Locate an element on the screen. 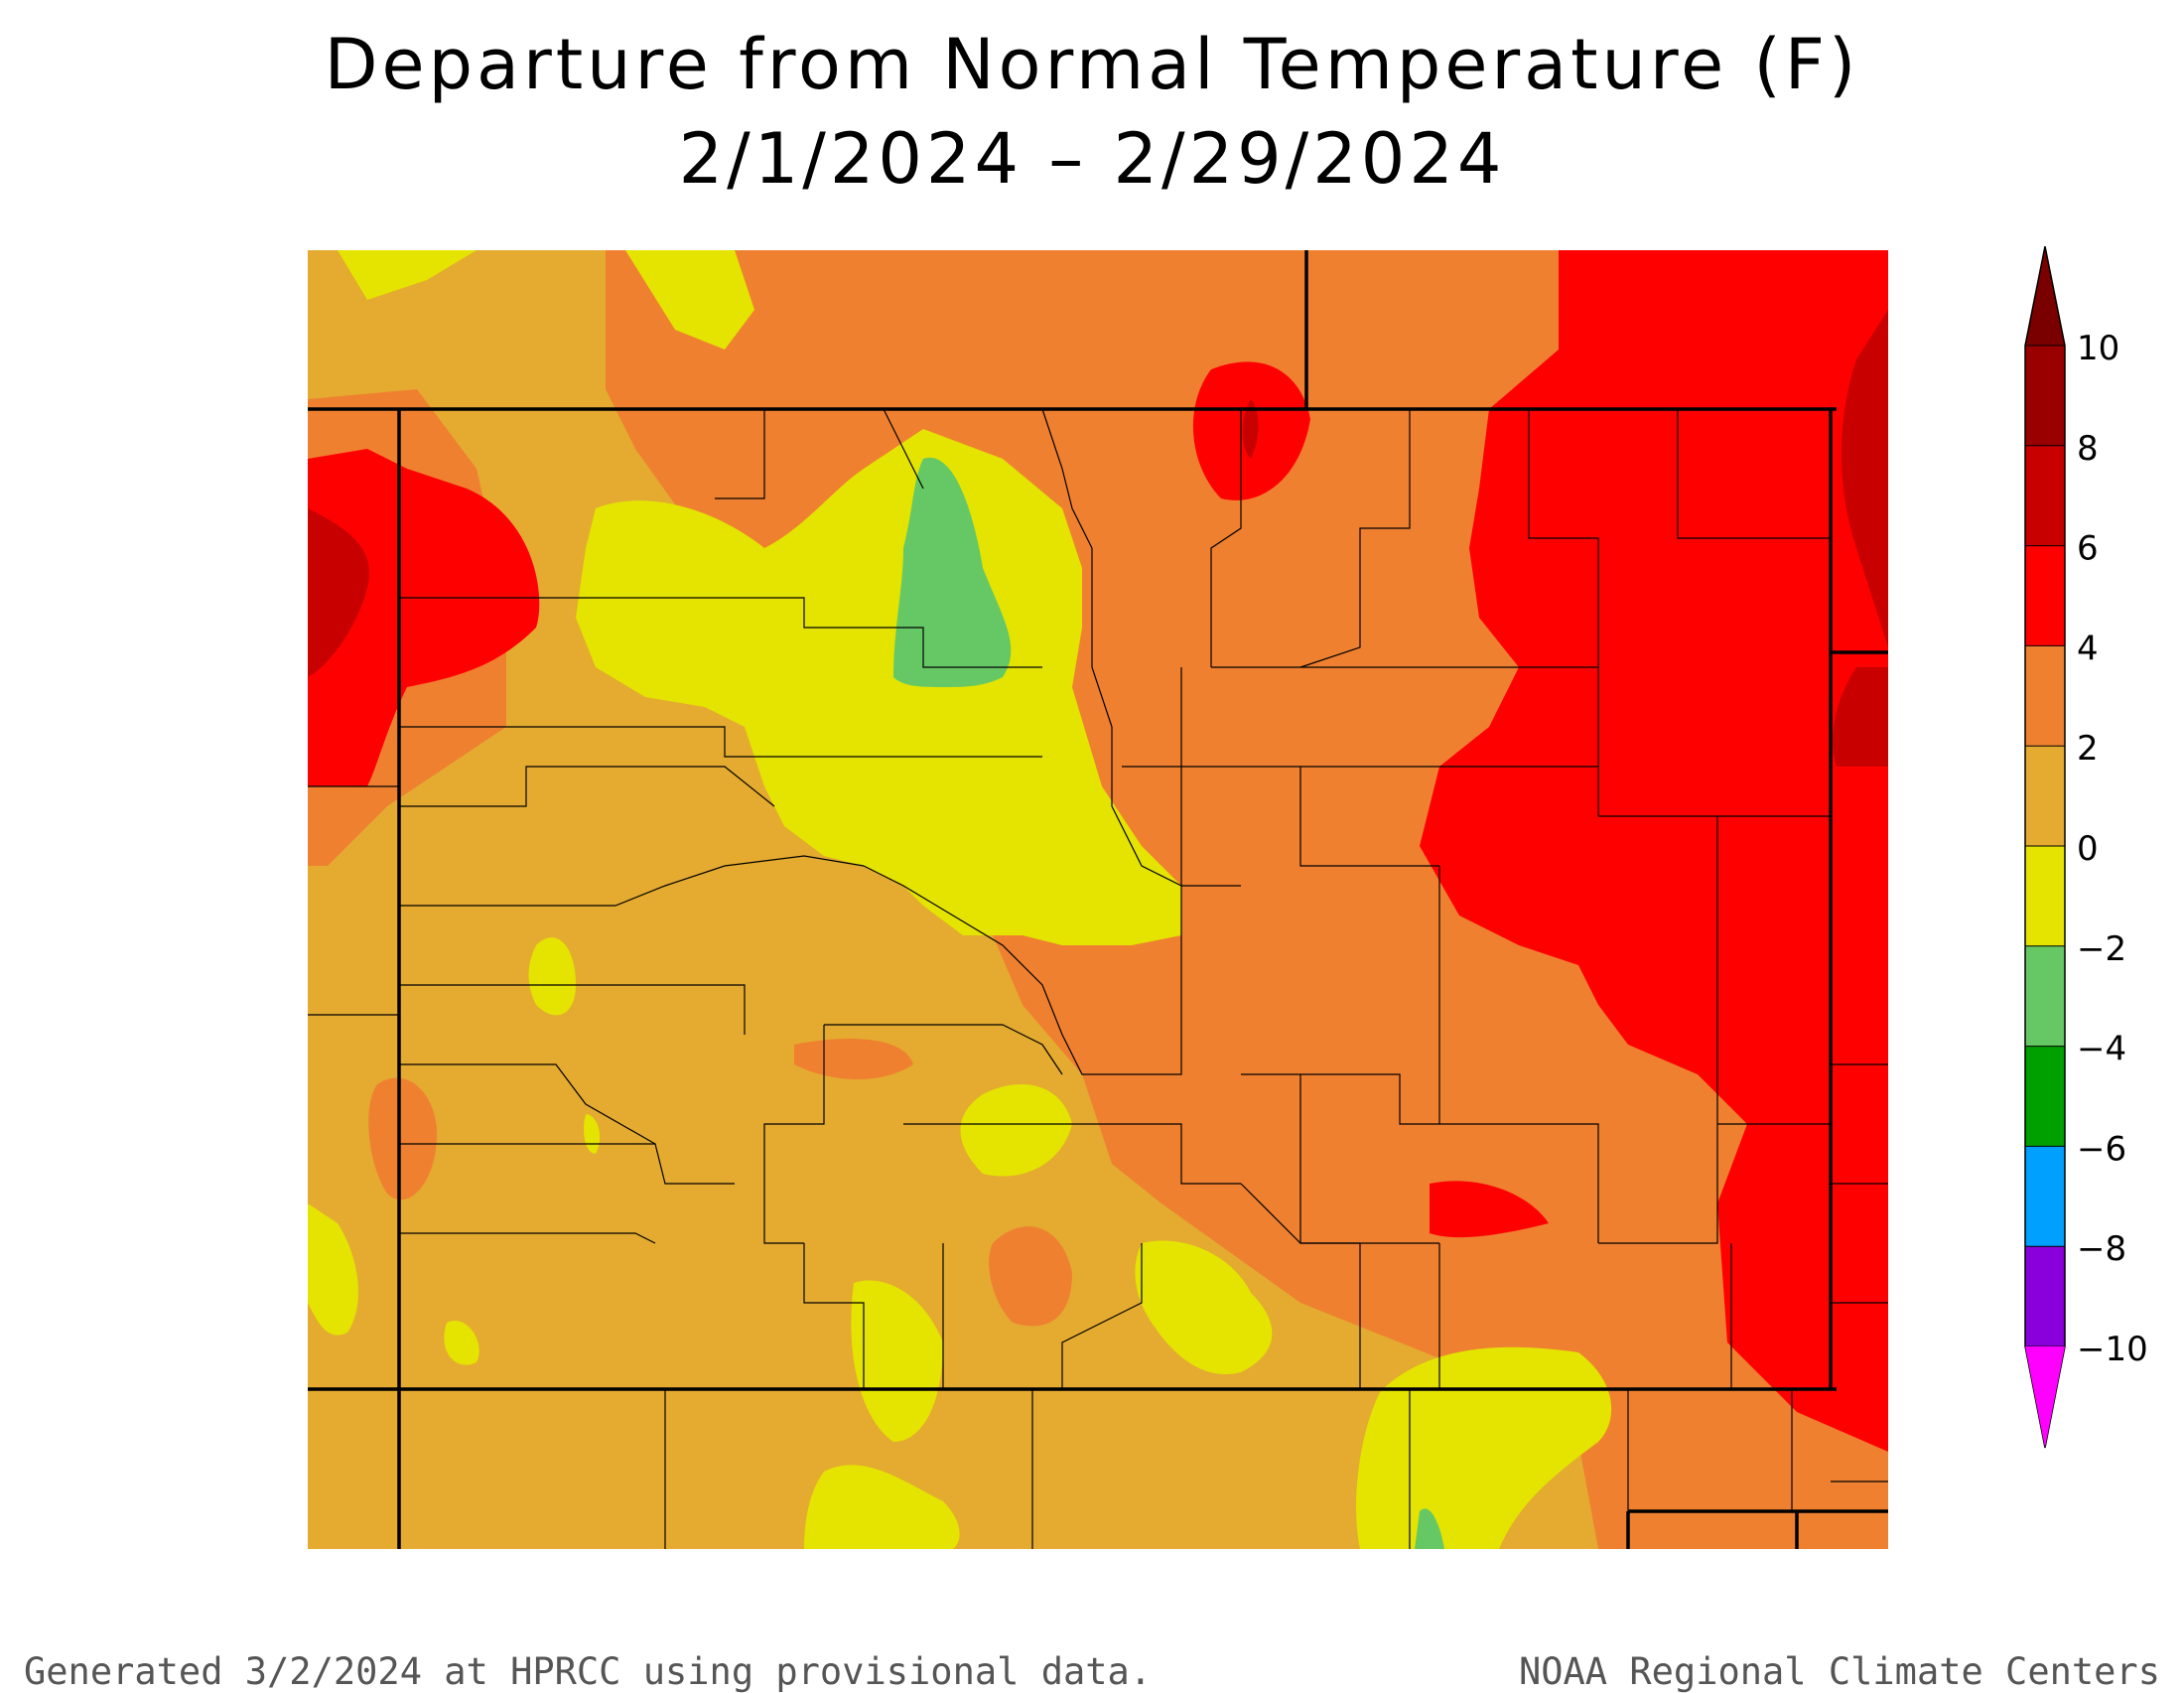 Image resolution: width=2184 pixels, height=1693 pixels. legend-tick-label: 8 is located at coordinates (2088, 449).